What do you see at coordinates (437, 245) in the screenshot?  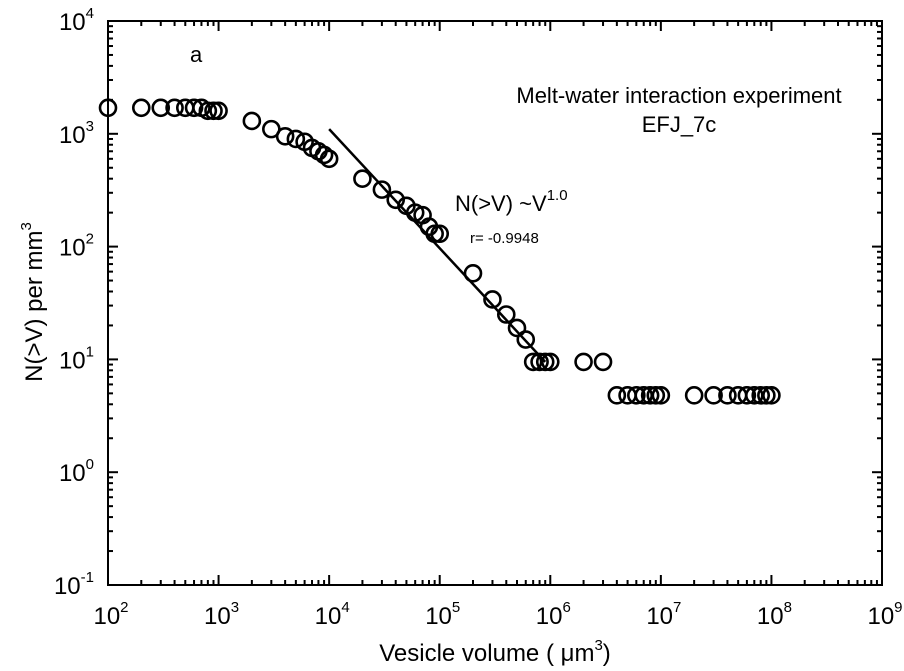 I see `fit-line` at bounding box center [437, 245].